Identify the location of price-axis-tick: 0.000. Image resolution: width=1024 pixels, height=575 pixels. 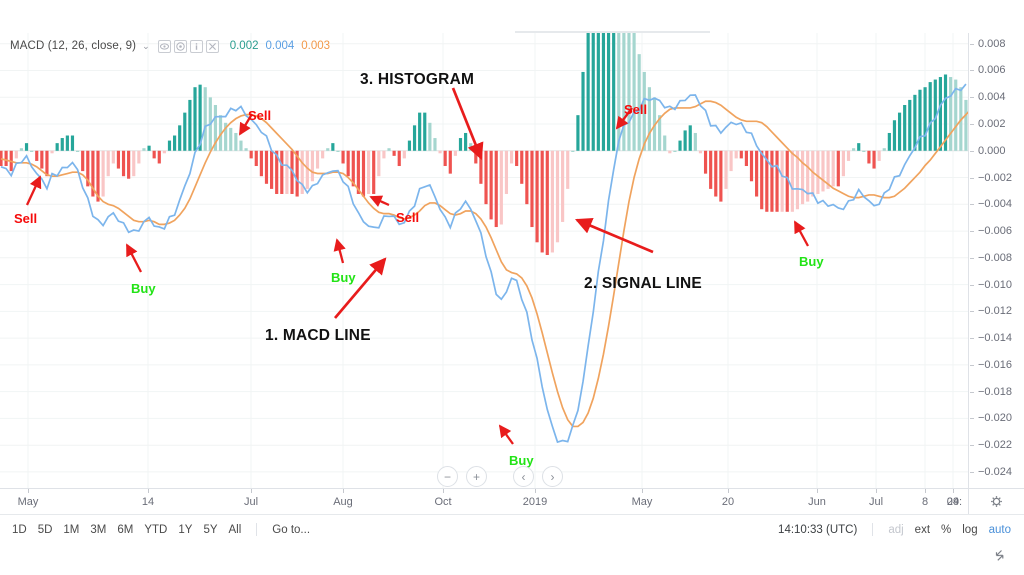
(992, 150).